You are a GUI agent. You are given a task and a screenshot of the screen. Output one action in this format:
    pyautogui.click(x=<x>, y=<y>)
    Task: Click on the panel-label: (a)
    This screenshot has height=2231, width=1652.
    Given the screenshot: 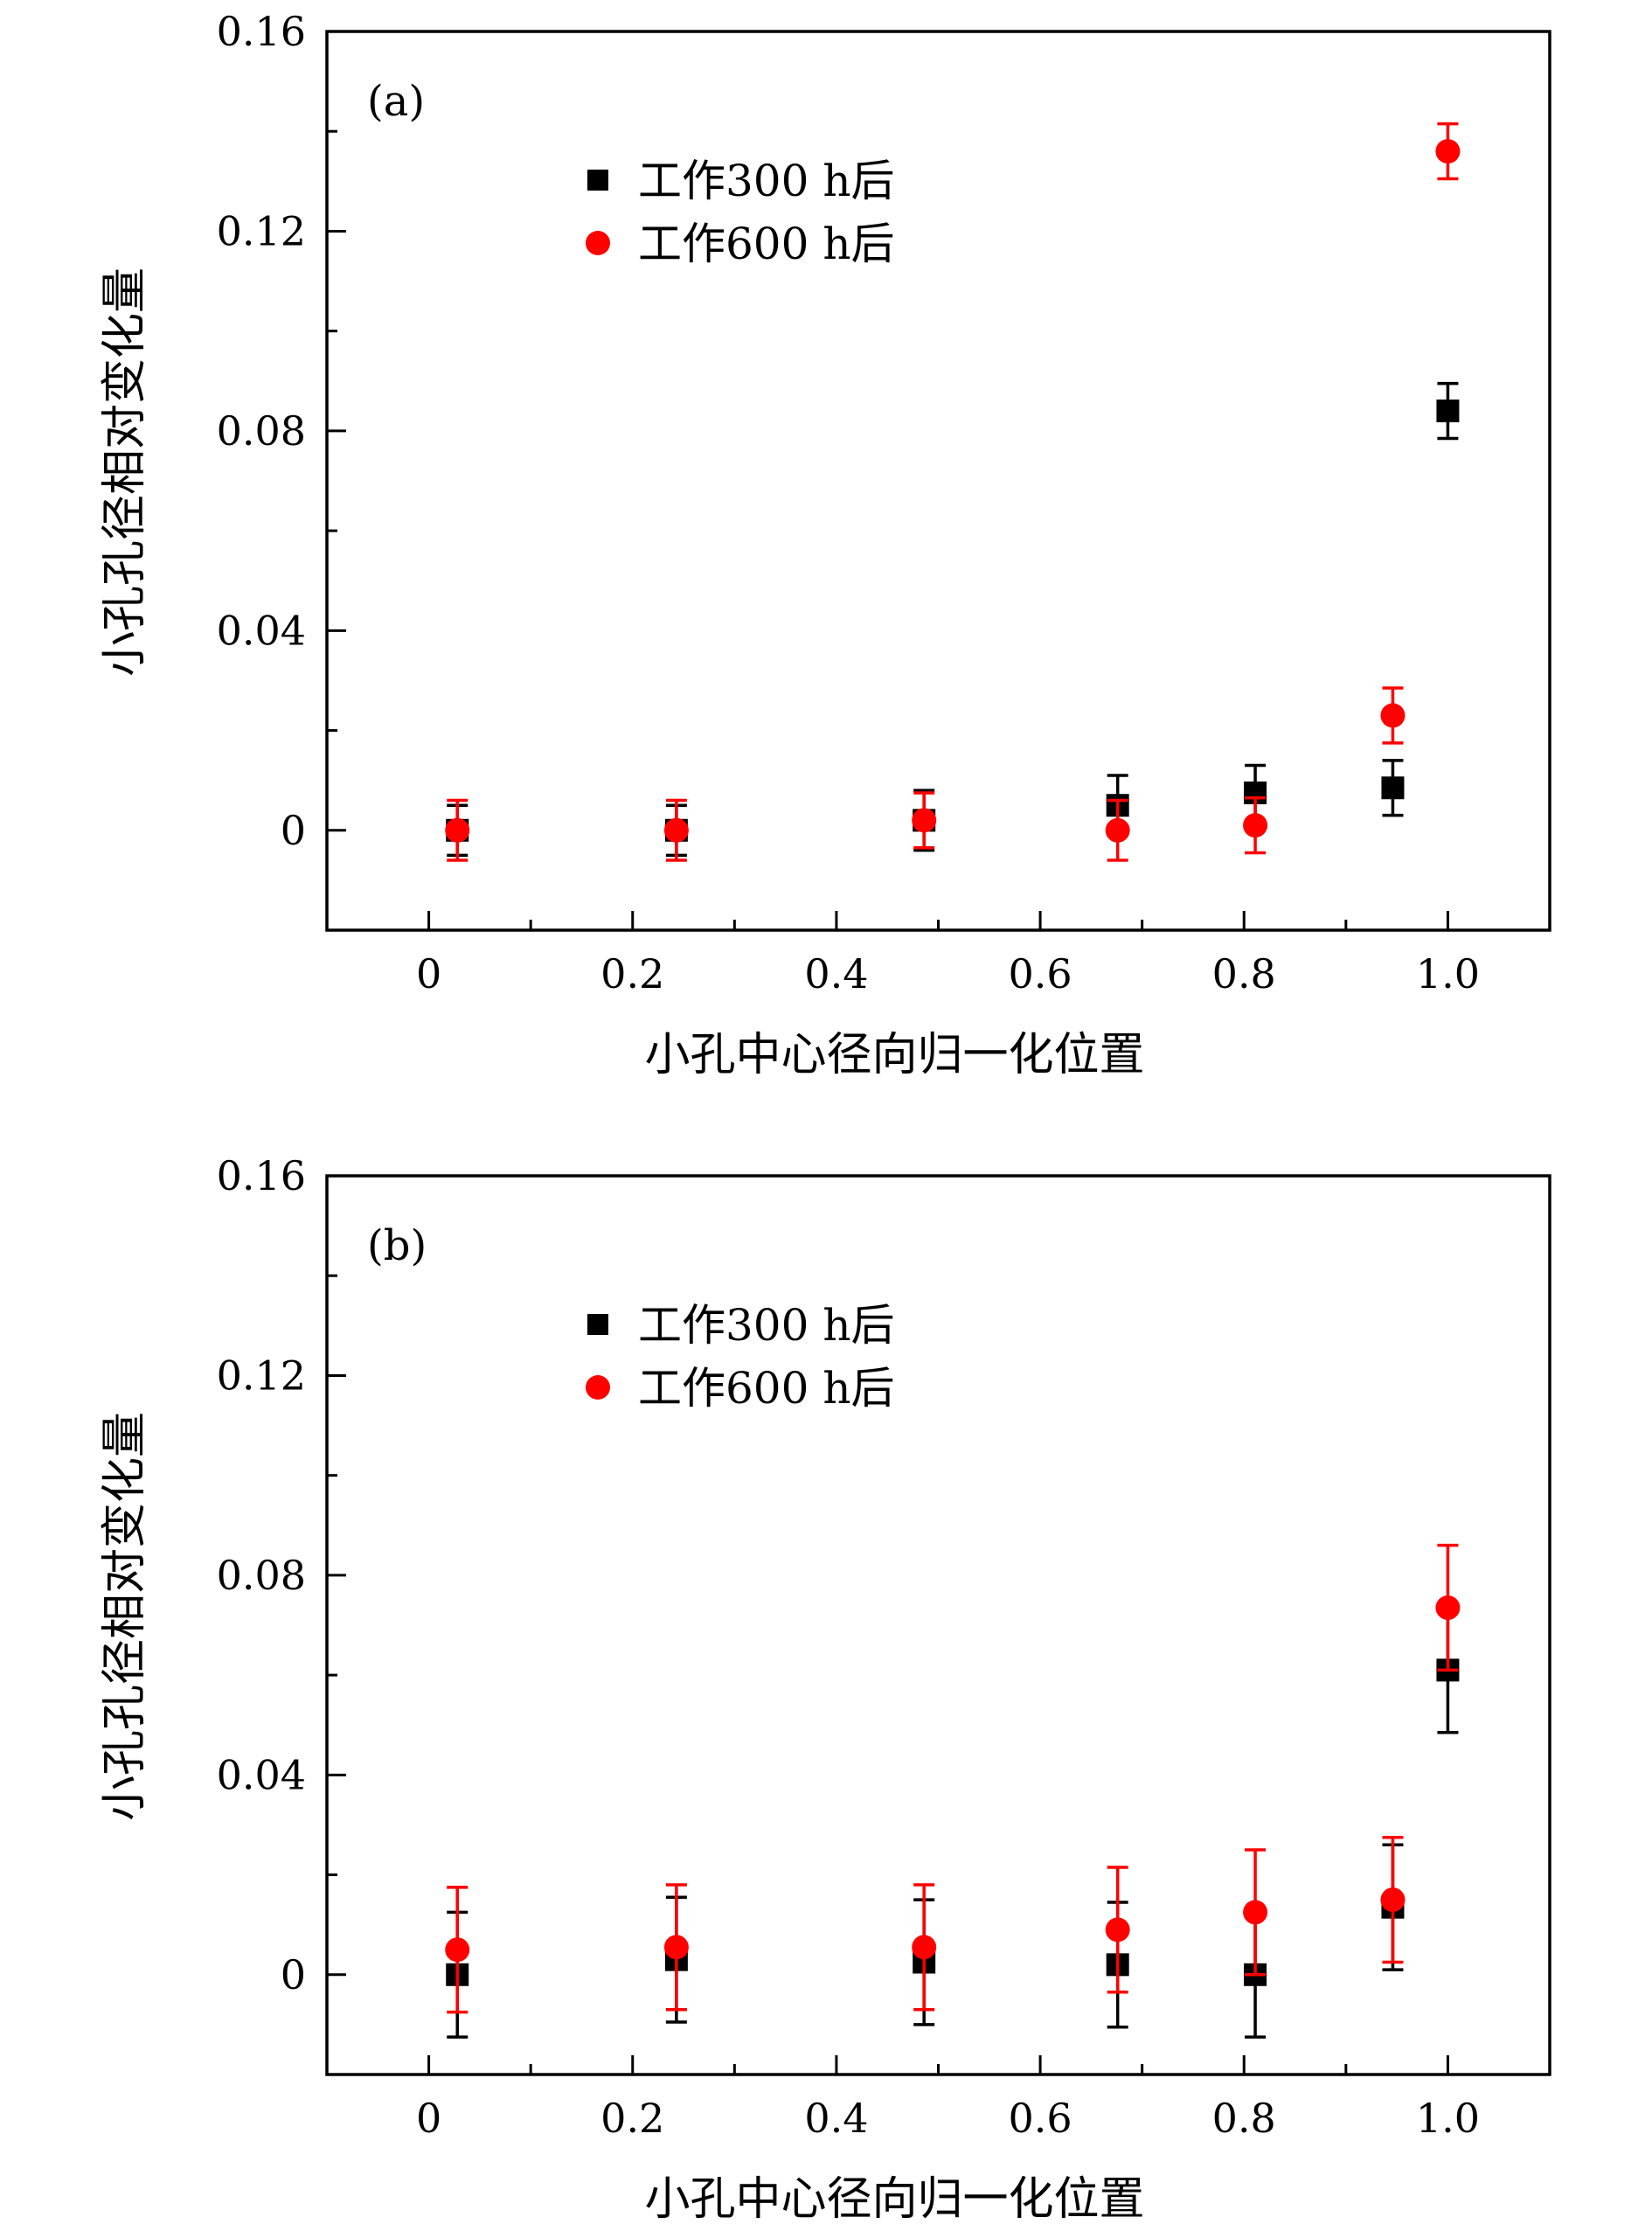 What is the action you would take?
    pyautogui.click(x=396, y=101)
    